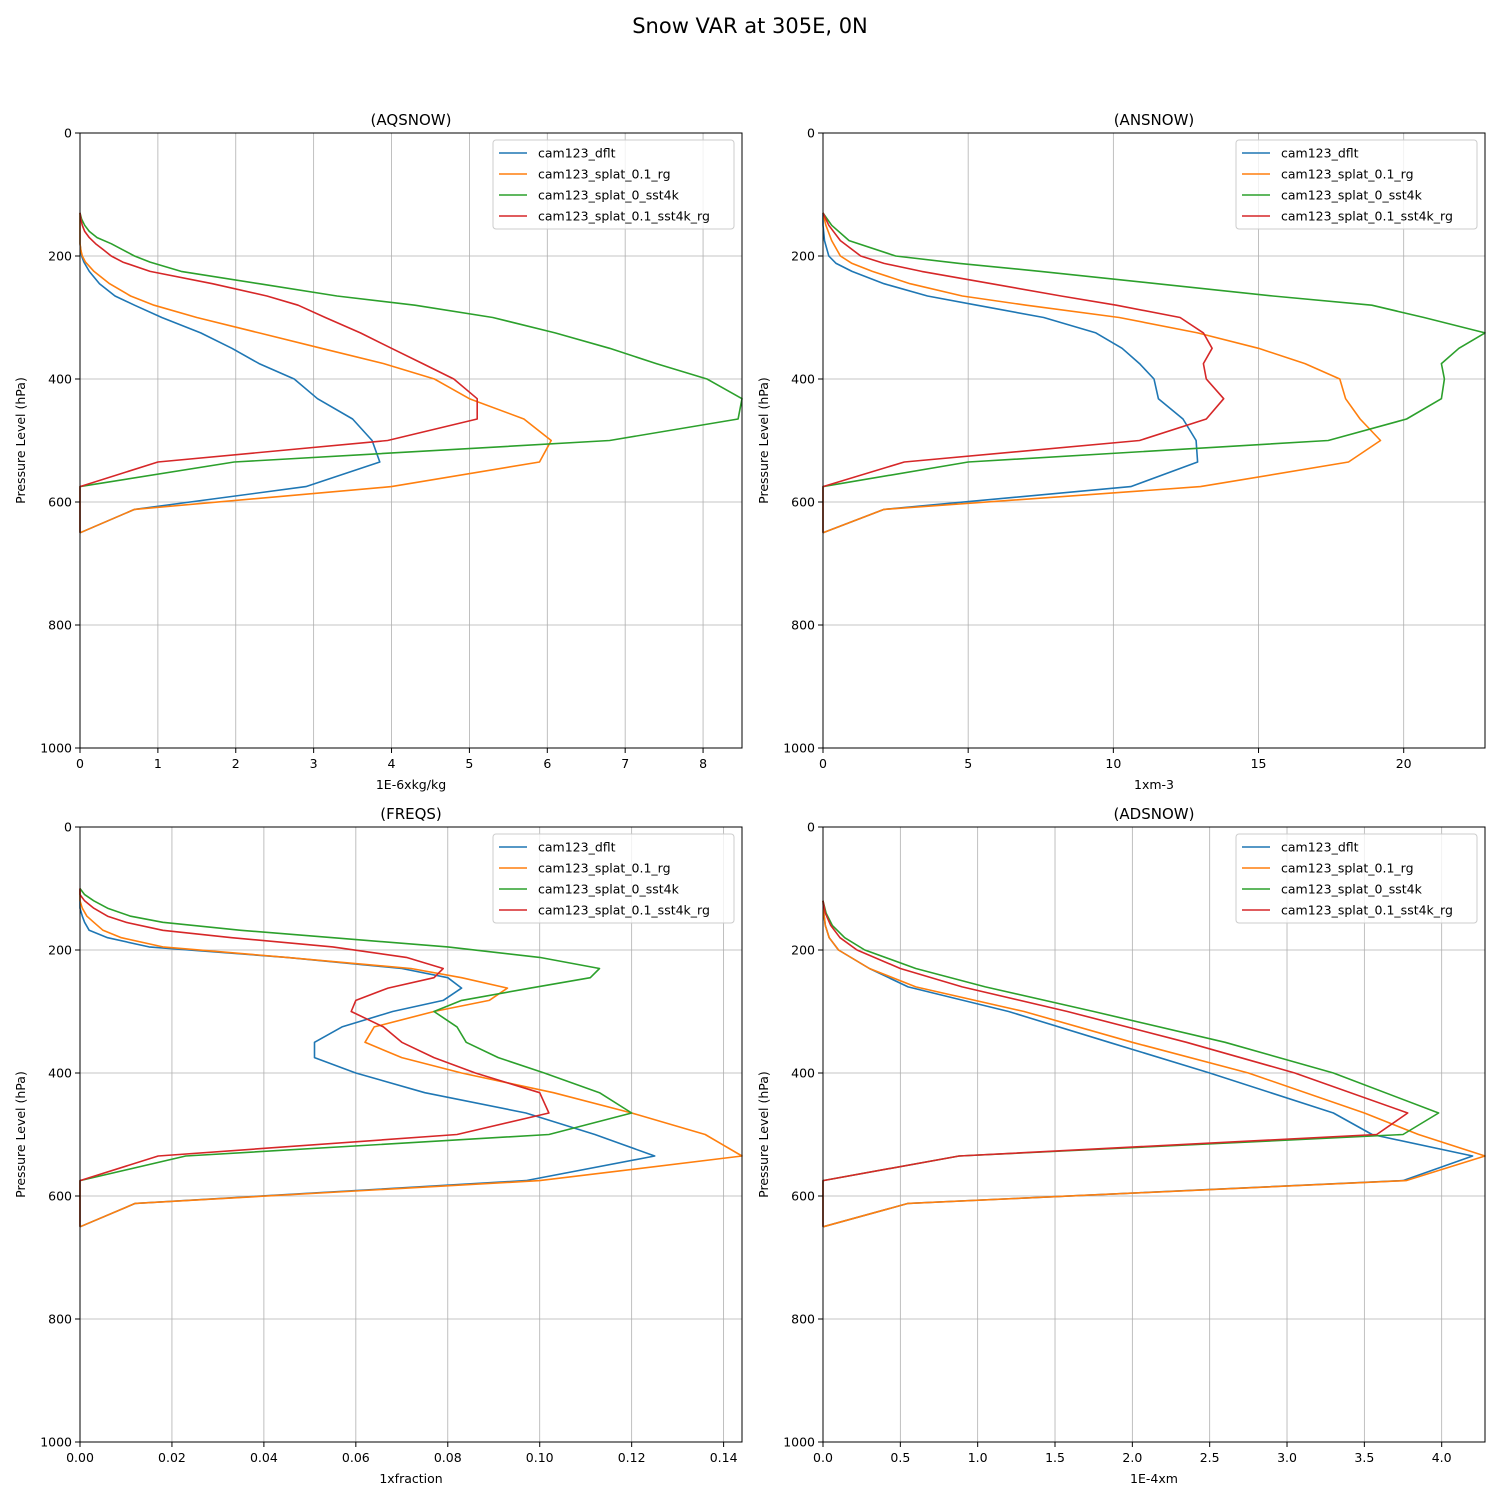 This screenshot has height=1504, width=1500. I want to click on x-tick-label: 3, so click(314, 763).